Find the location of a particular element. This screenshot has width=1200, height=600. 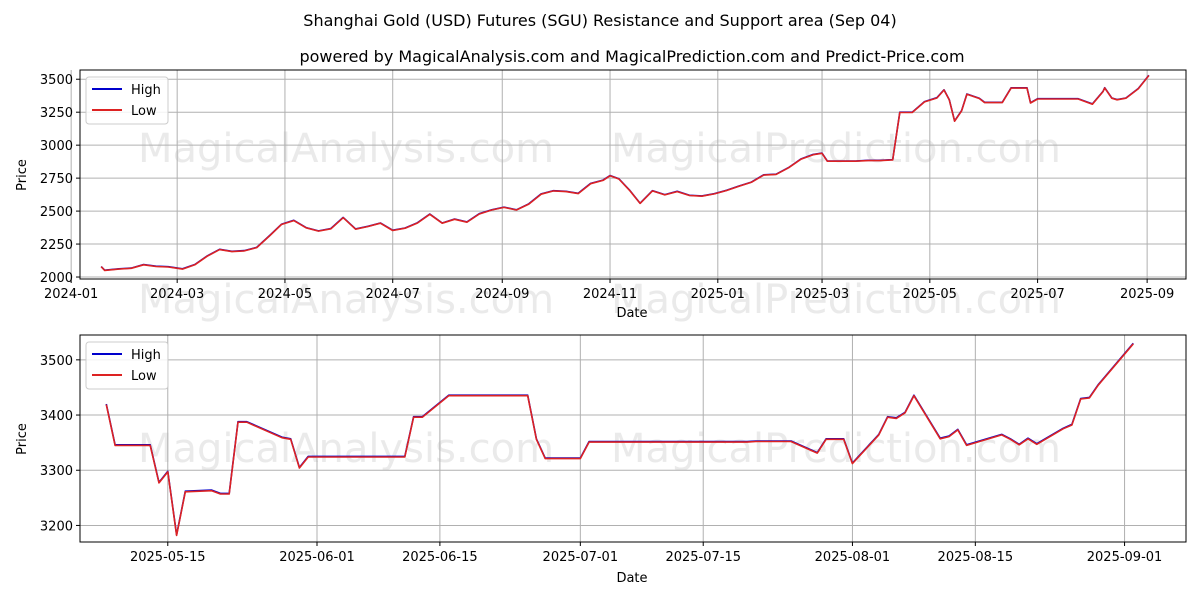

x-axis-label-top: Date is located at coordinates (631, 313).